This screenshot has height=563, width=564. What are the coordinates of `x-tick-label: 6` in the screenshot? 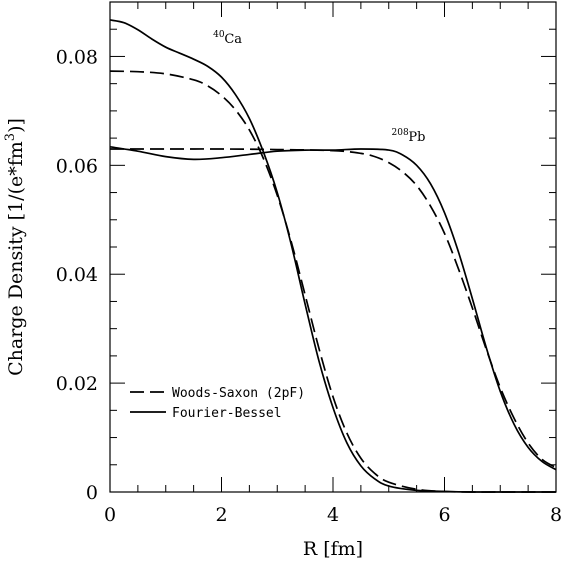 It's located at (444, 515).